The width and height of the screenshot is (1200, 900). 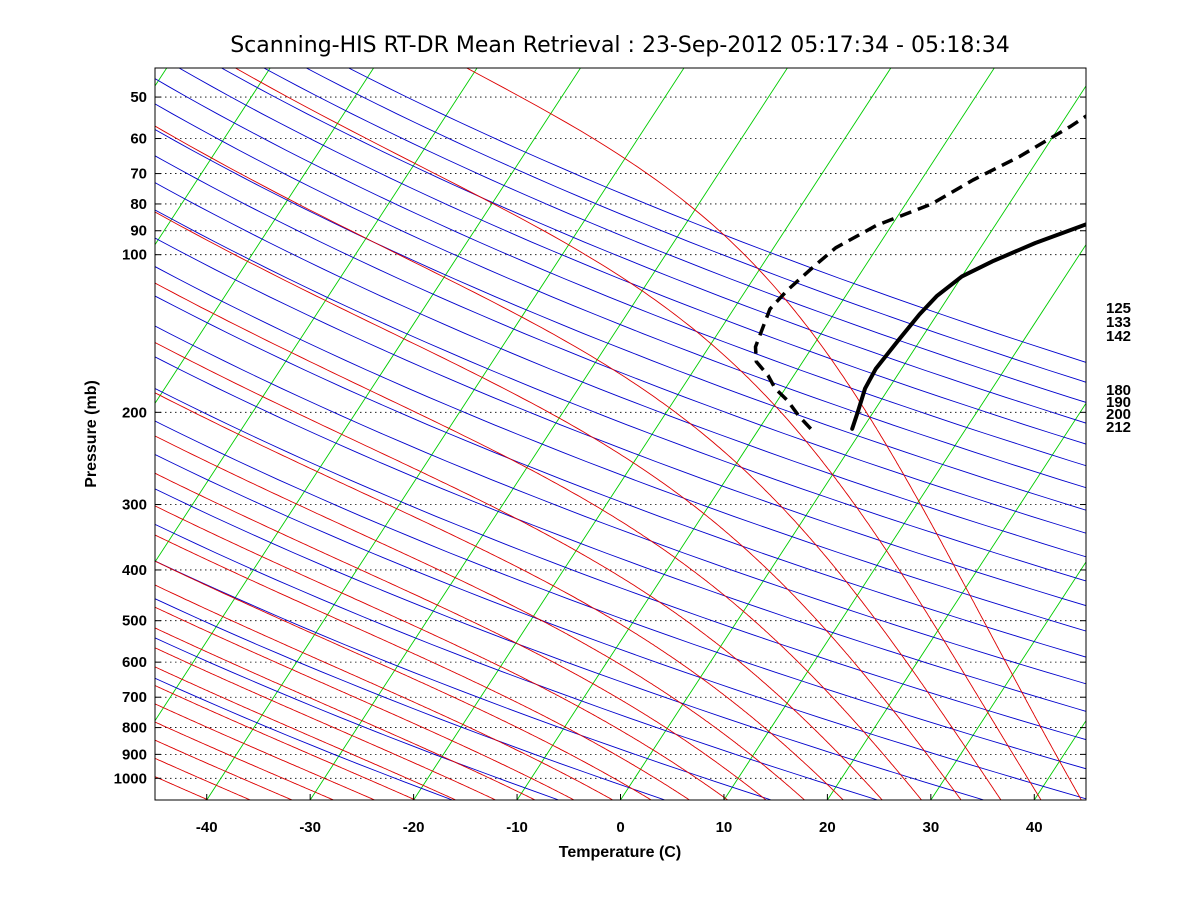 I want to click on y-tick-label: 800, so click(x=134, y=728).